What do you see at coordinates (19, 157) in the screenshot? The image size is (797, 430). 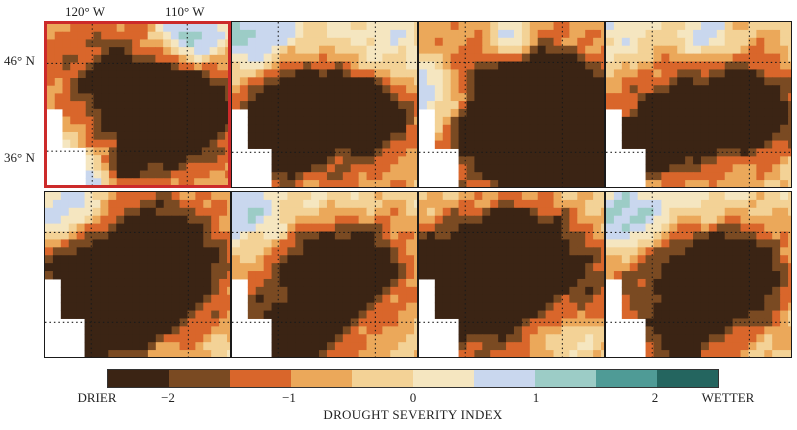 I see `latitude-label-36n: 36° N` at bounding box center [19, 157].